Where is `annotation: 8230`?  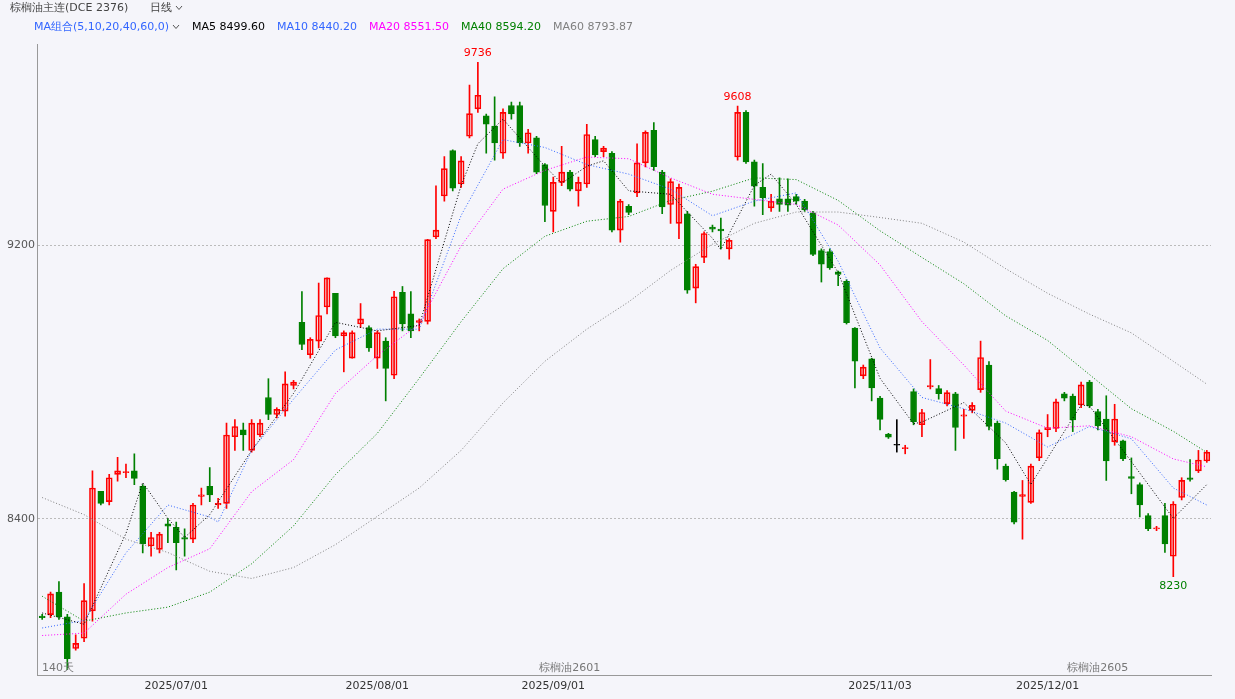
annotation: 8230 is located at coordinates (1173, 586).